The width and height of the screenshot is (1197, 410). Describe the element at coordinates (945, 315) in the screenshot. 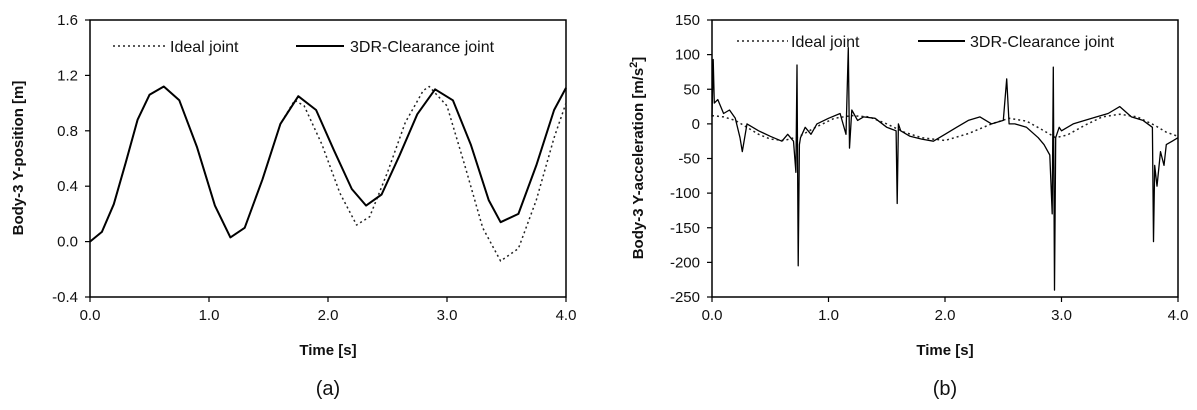

I see `chart-b-xtick-label: 2.0` at that location.